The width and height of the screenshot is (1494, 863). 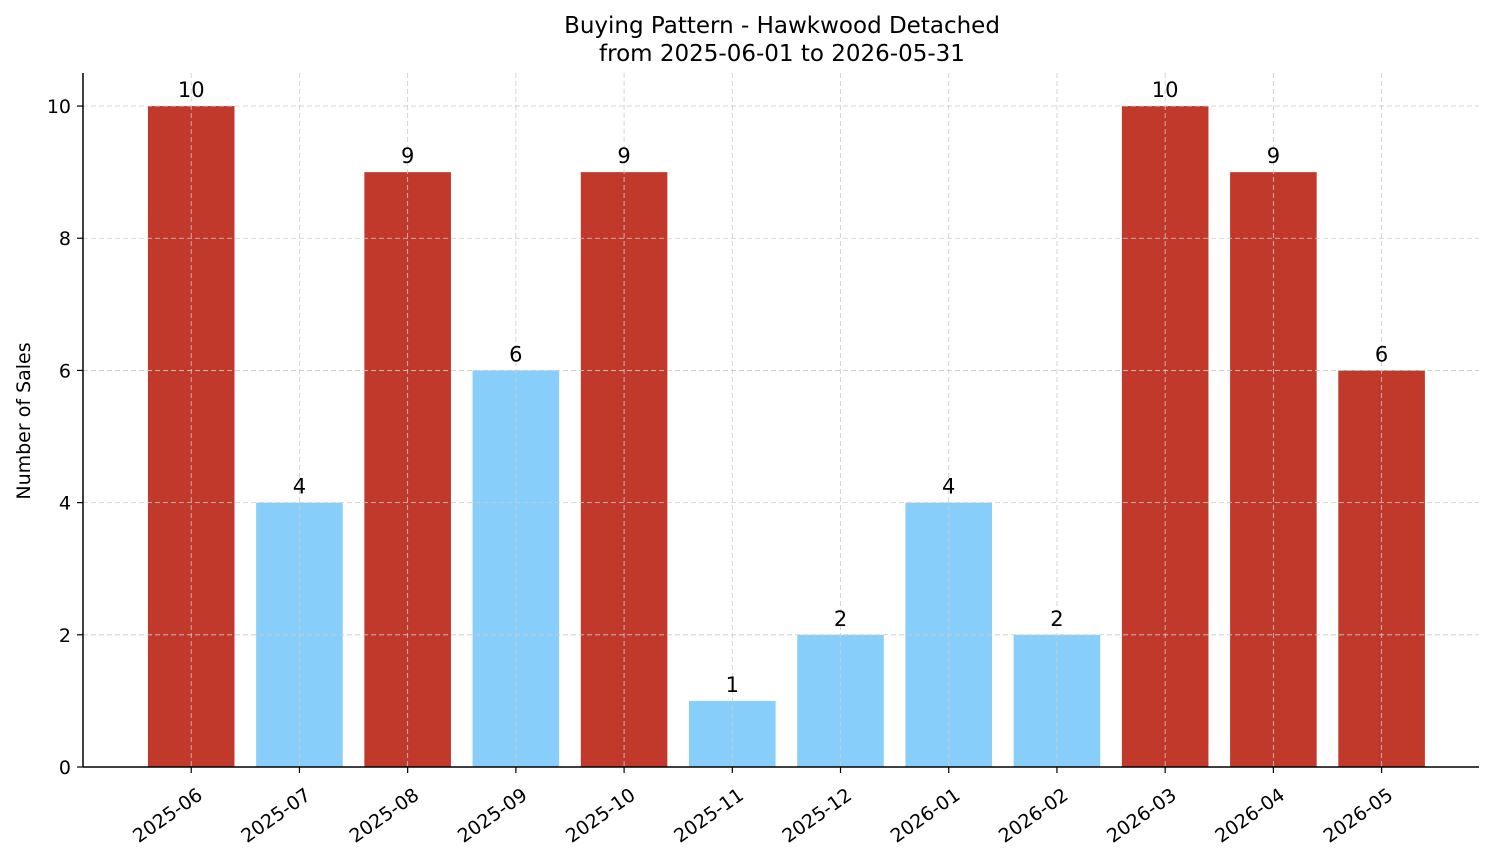 I want to click on value-label-2025-09: 6, so click(x=515, y=354).